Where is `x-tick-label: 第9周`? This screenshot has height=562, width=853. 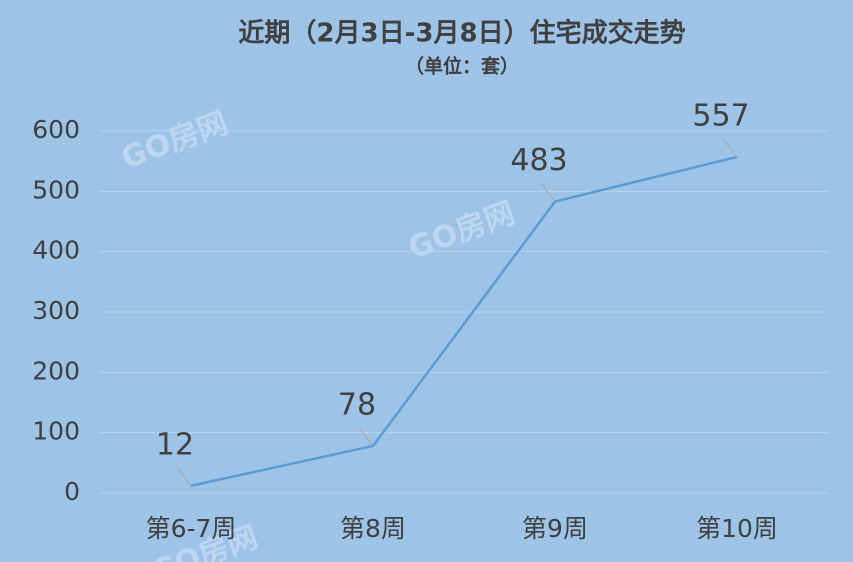 x-tick-label: 第9周 is located at coordinates (555, 528).